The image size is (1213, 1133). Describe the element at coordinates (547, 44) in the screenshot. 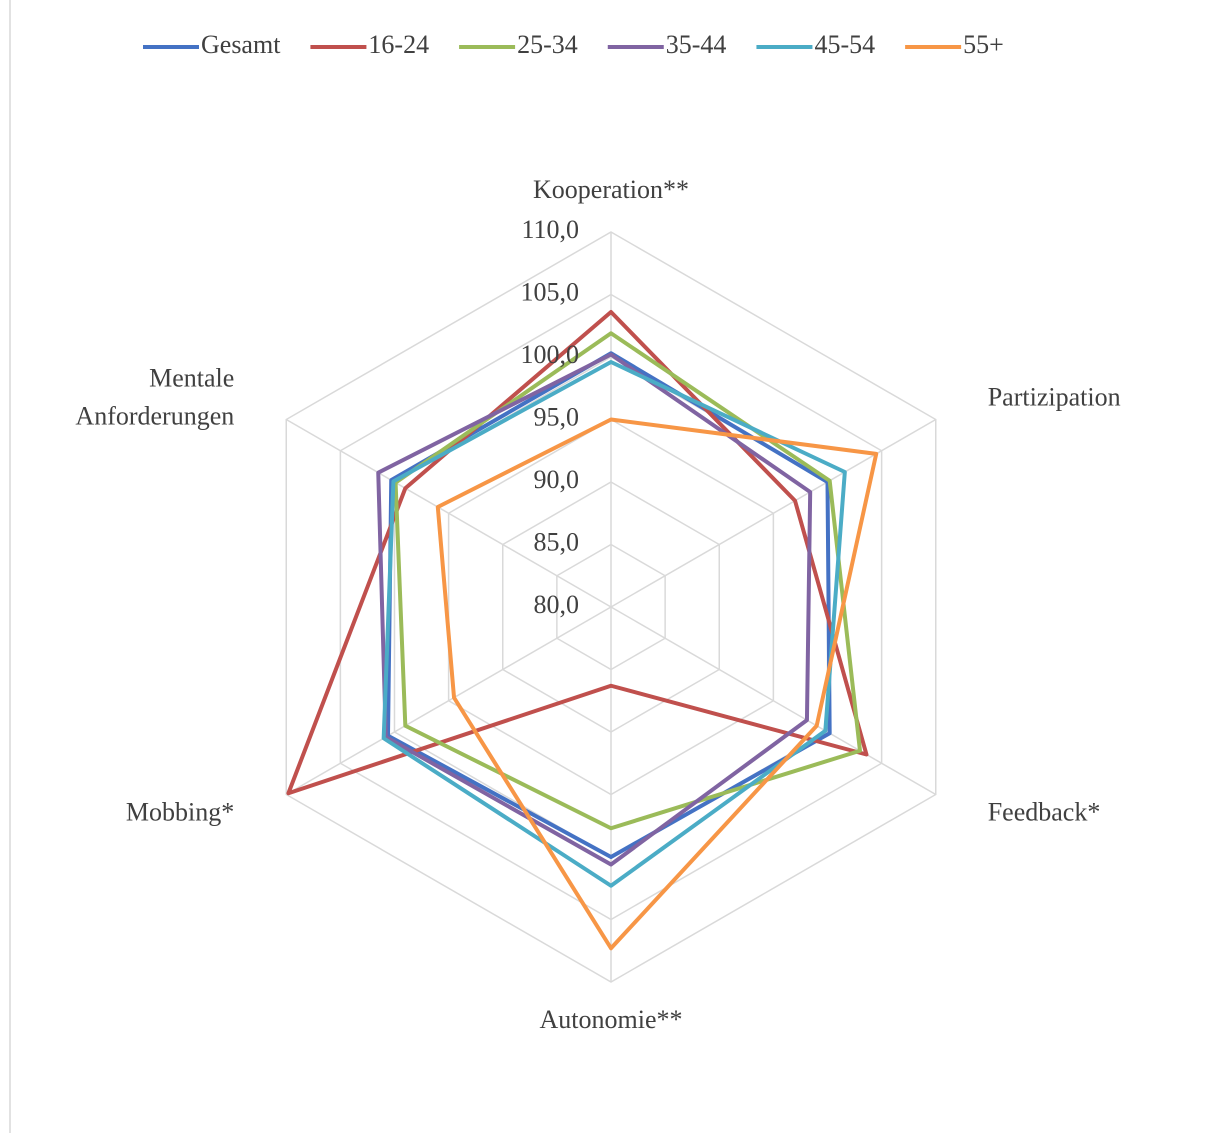

I see `legend-label: 25-34` at that location.